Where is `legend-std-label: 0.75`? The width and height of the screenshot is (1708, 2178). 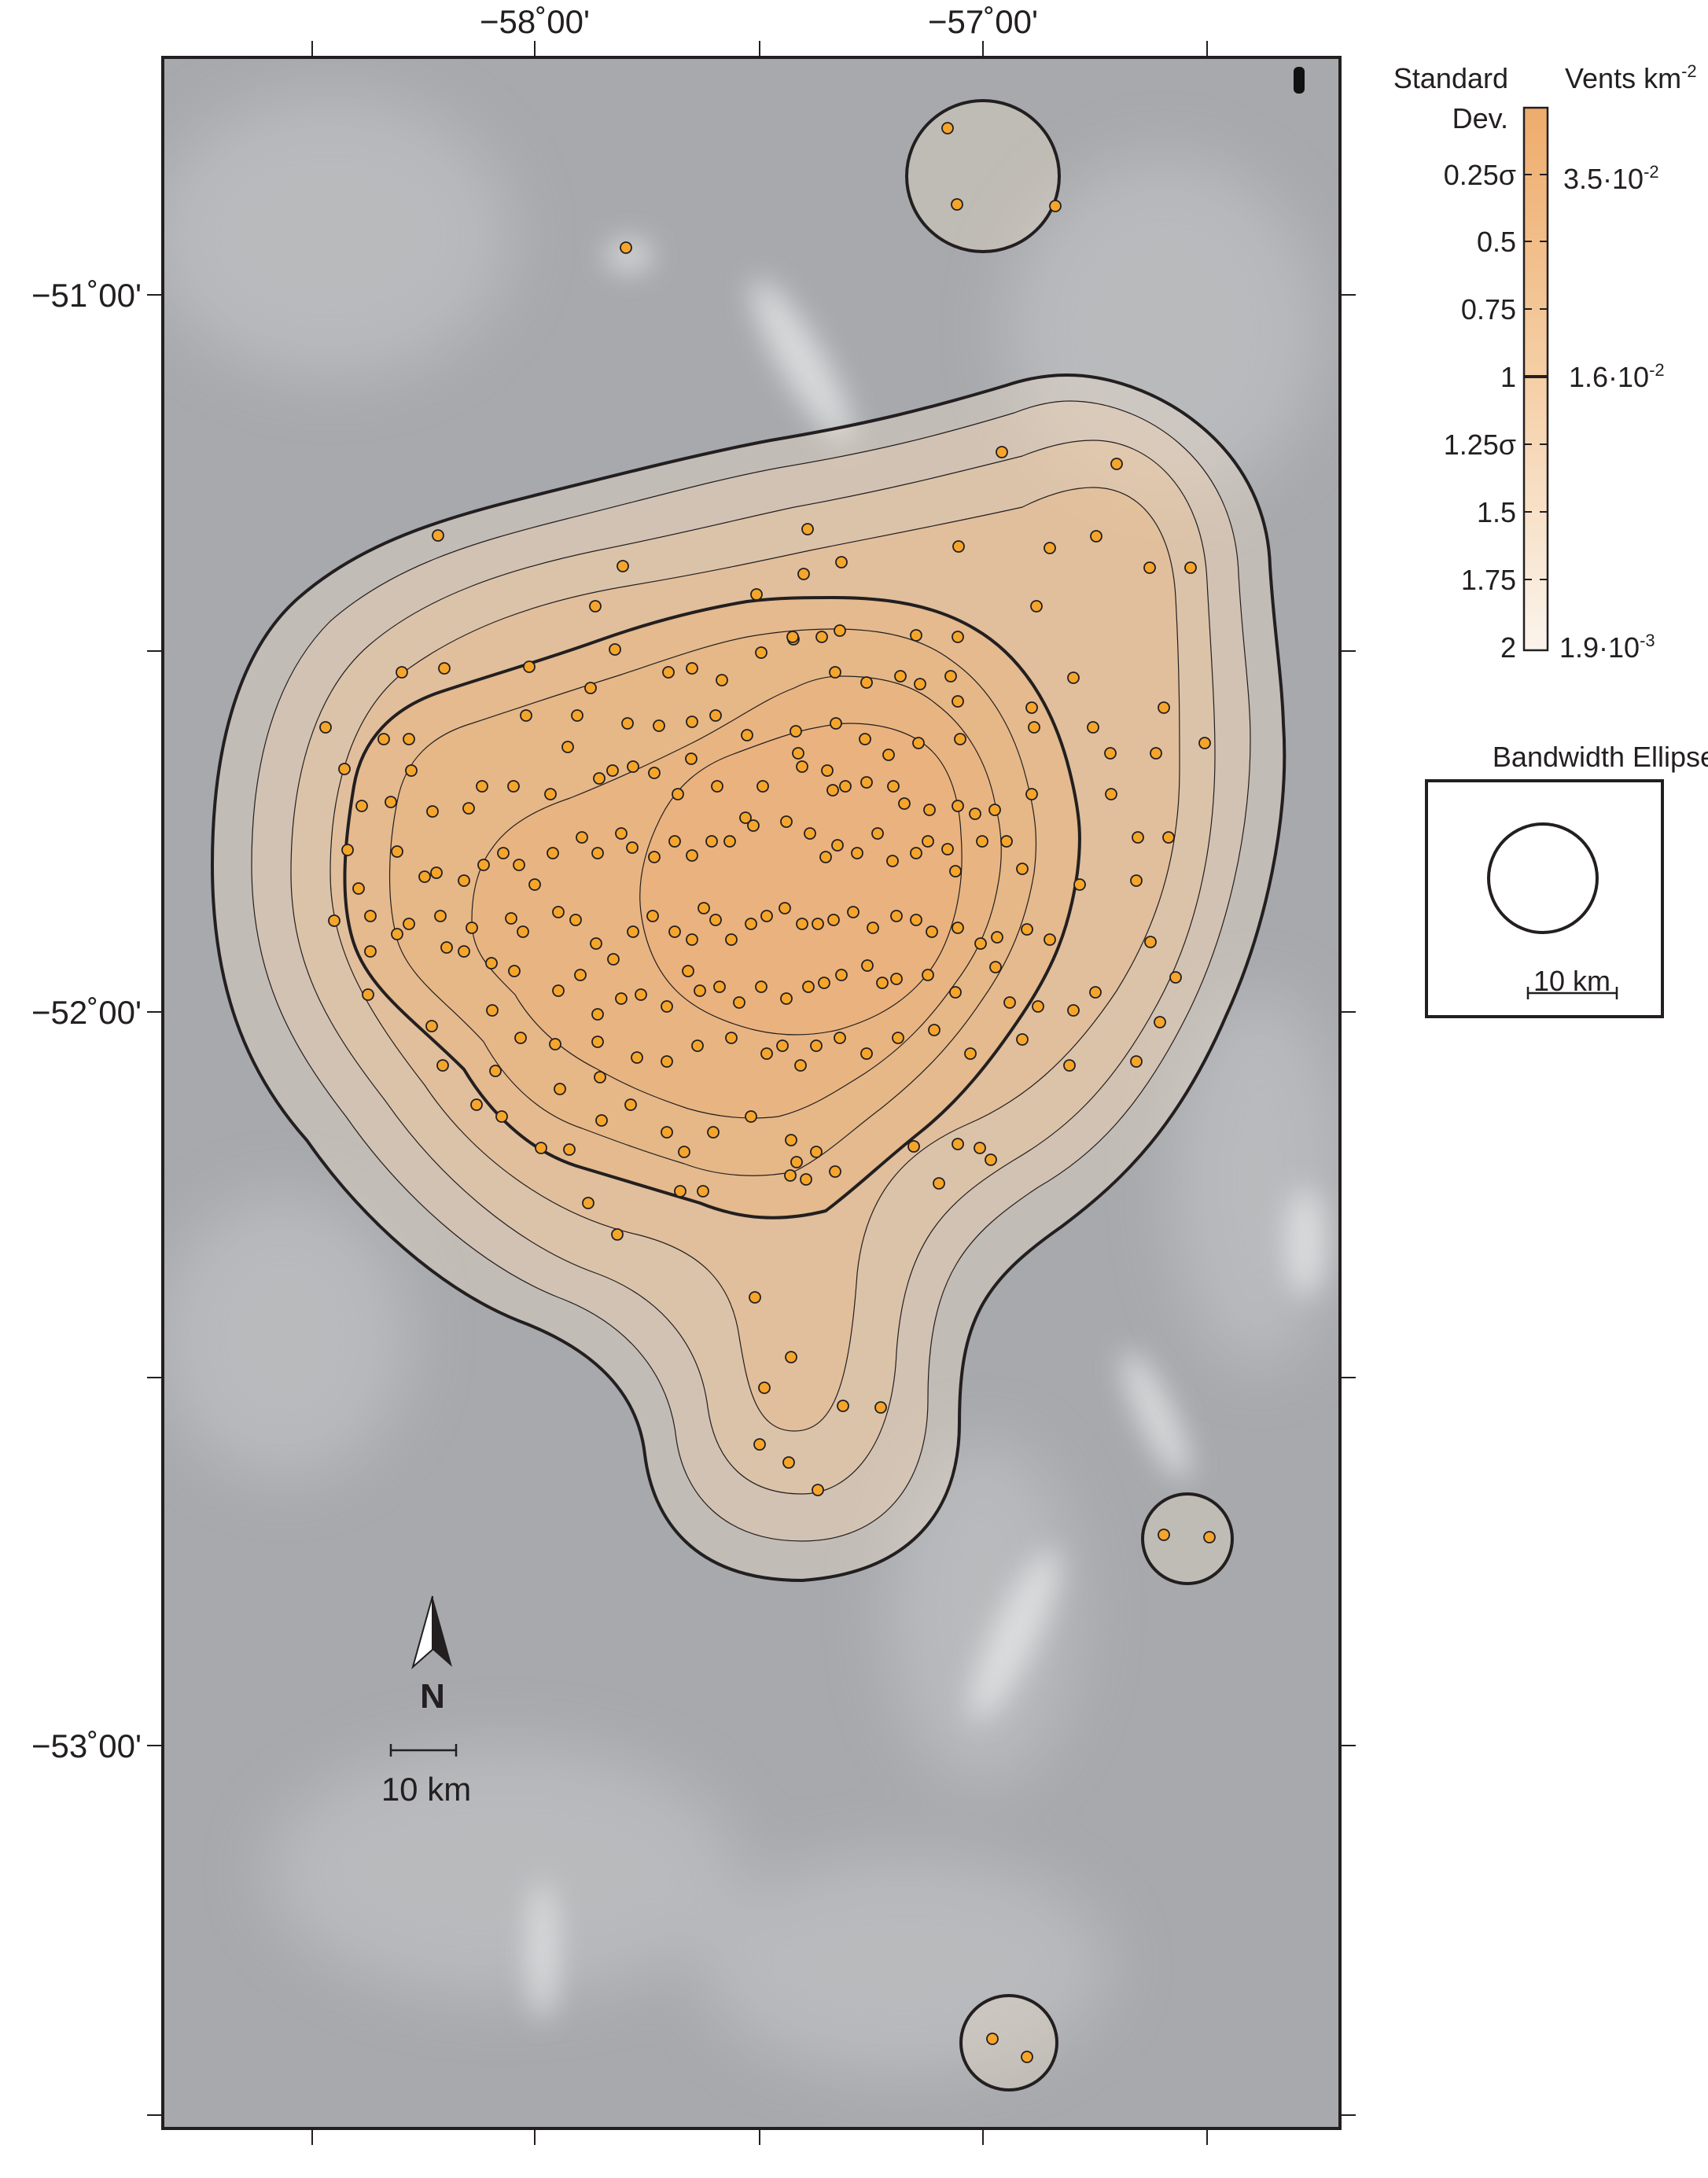
legend-std-label: 0.75 is located at coordinates (1488, 309).